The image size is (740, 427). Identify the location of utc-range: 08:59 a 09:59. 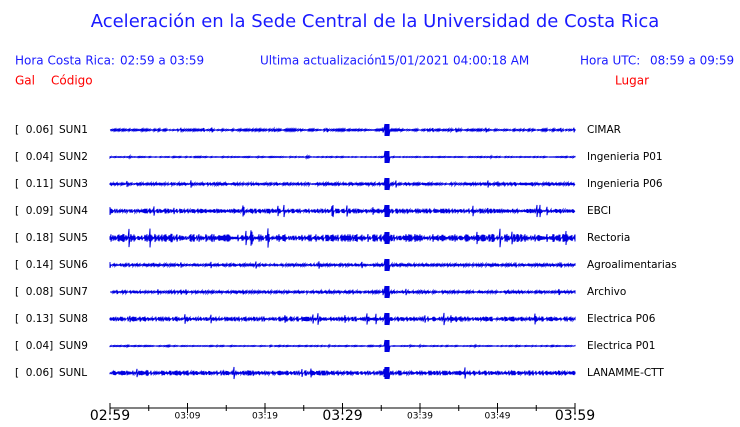
(692, 61).